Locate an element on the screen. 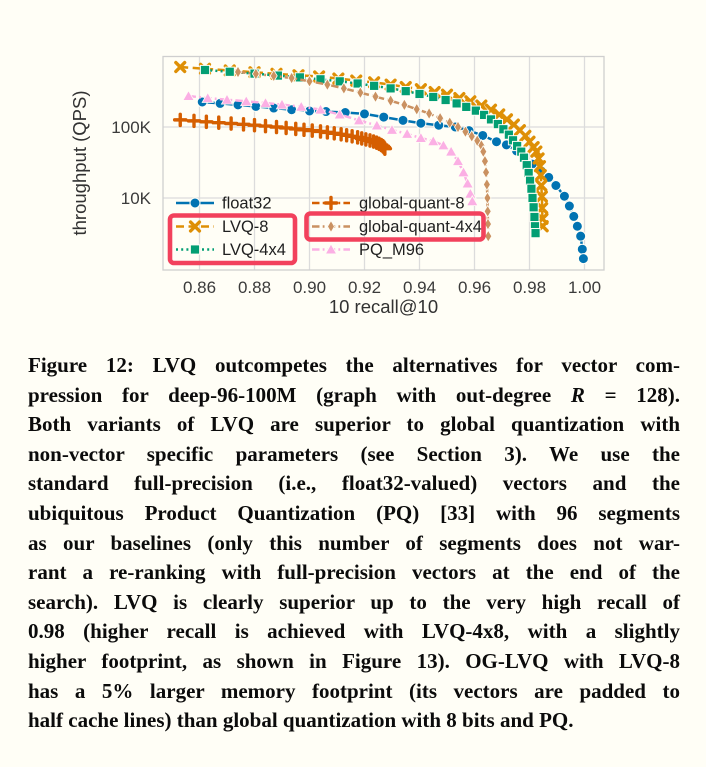 The width and height of the screenshot is (706, 767). legend-label: PQ_M96 is located at coordinates (391, 250).